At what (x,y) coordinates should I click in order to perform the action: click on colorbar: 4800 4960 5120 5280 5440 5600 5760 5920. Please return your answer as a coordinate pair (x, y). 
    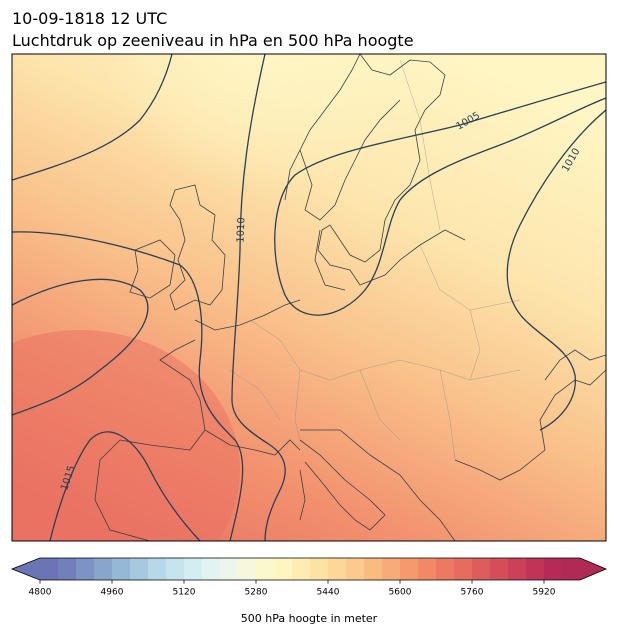
    Looking at the image, I should click on (309, 577).